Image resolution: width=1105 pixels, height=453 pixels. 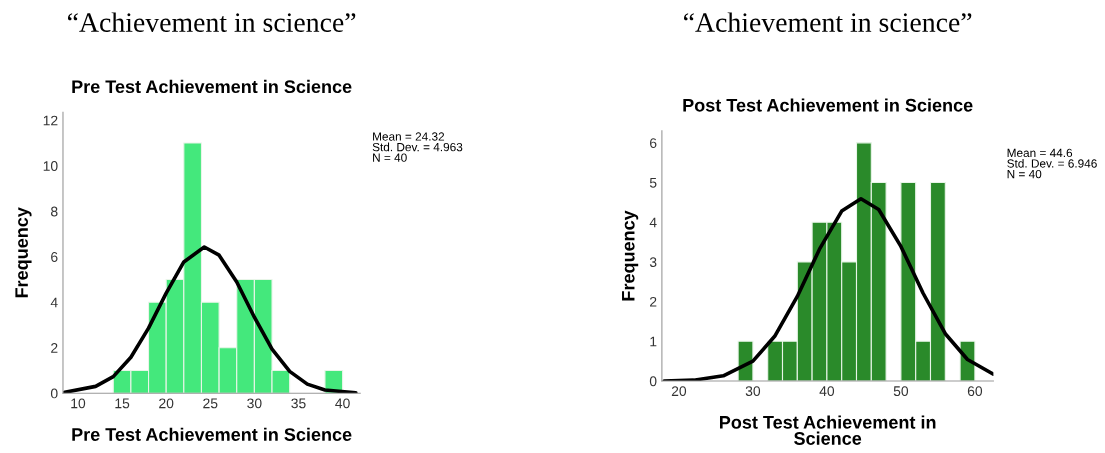 I want to click on x-tick-label: 35, so click(x=298, y=403).